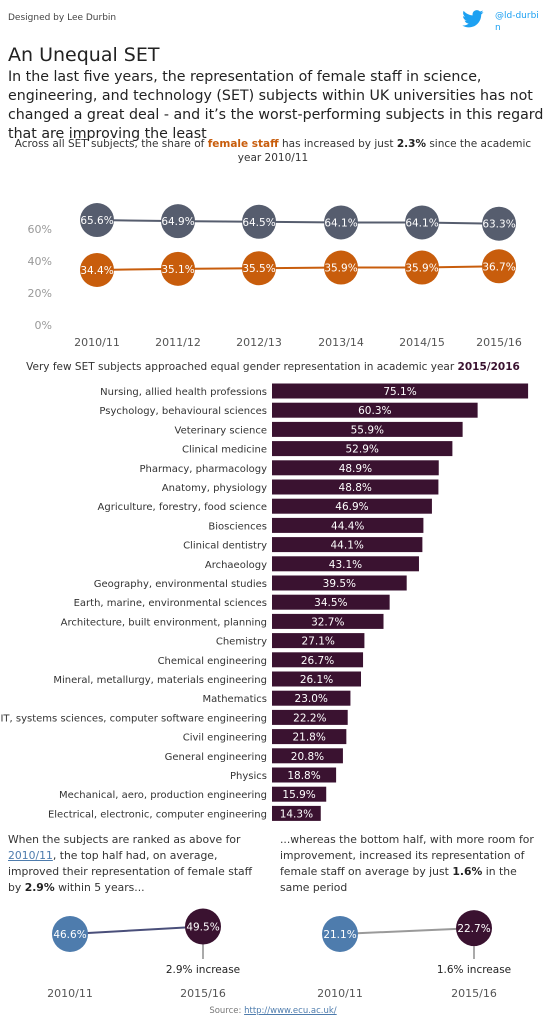 Image resolution: width=546 pixels, height=1024 pixels. Describe the element at coordinates (307, 757) in the screenshot. I see `bar-value-label: 20.8%` at that location.